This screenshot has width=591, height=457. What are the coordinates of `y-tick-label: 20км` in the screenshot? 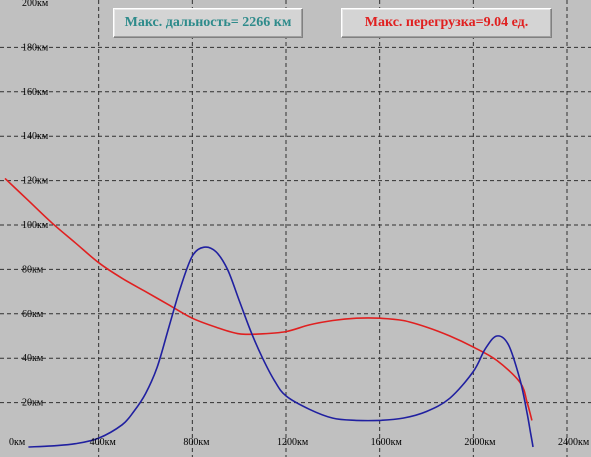 It's located at (33, 403).